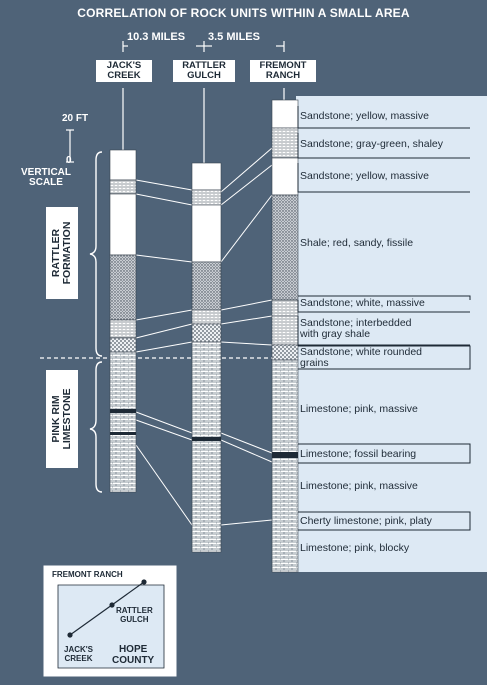 The image size is (487, 685). What do you see at coordinates (366, 521) in the screenshot?
I see `layer-label-11: Cherty limestone; pink, platy` at bounding box center [366, 521].